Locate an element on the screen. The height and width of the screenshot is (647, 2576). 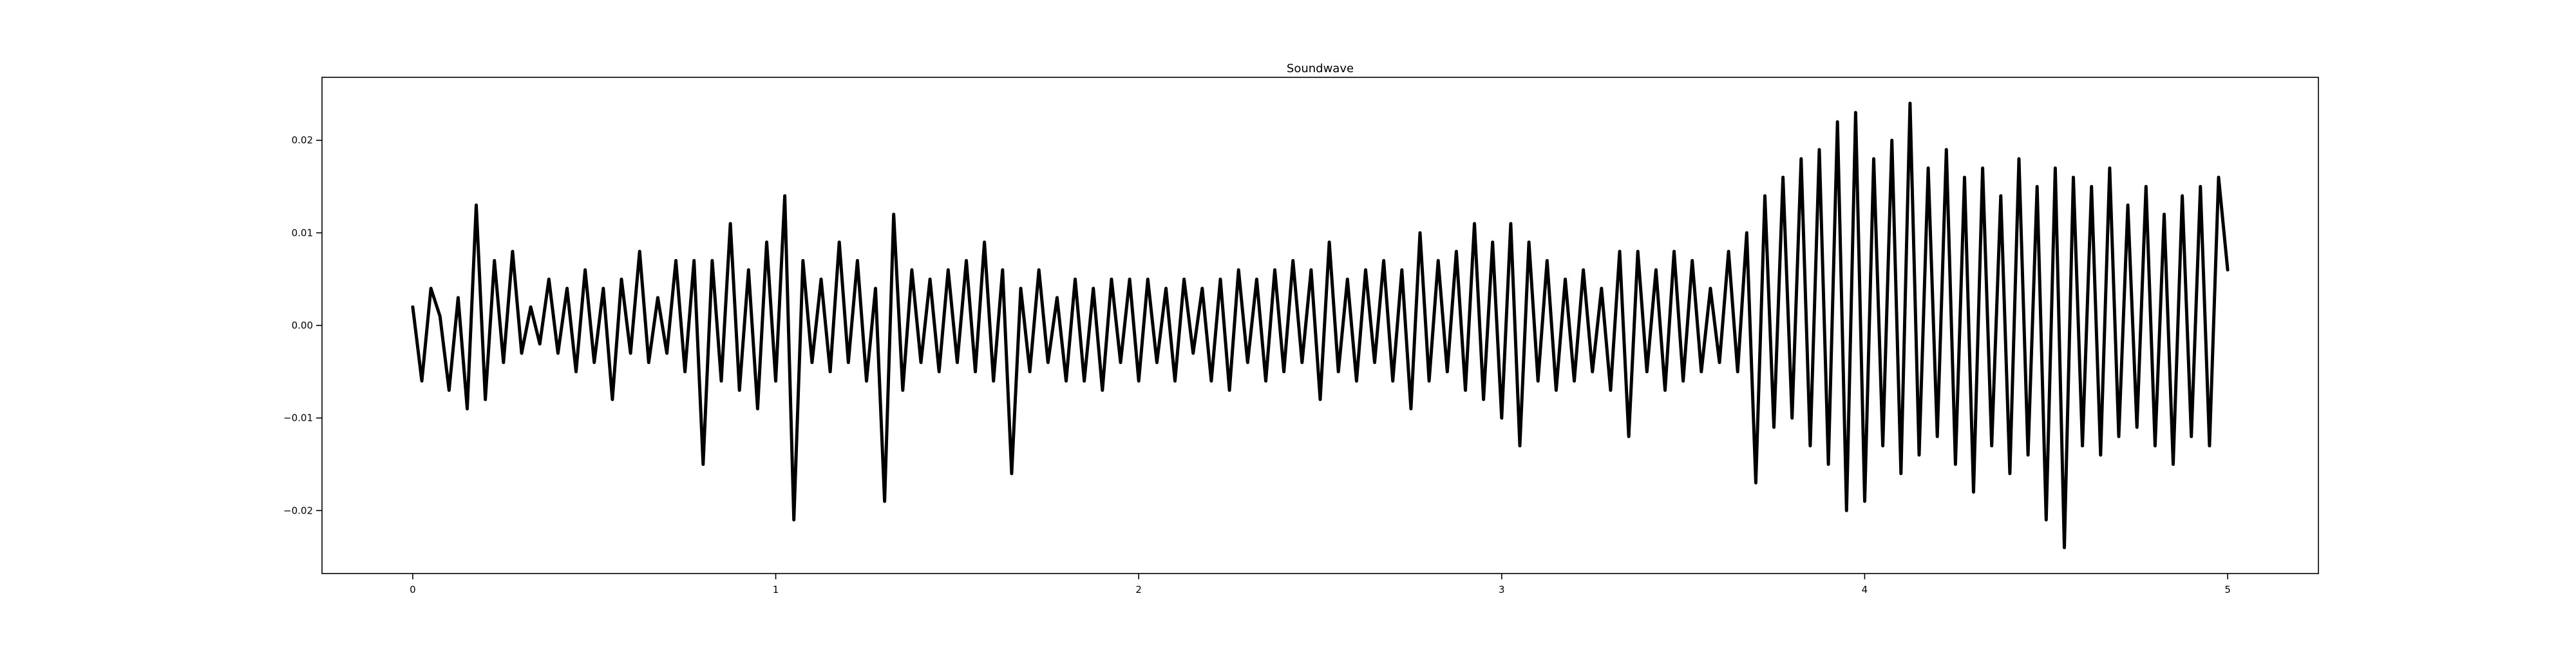
x-tick-label: 4 is located at coordinates (1865, 589).